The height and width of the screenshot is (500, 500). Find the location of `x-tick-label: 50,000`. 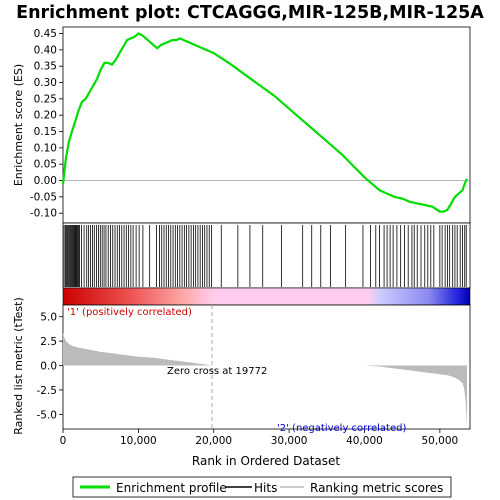

x-tick-label: 50,000 is located at coordinates (439, 441).